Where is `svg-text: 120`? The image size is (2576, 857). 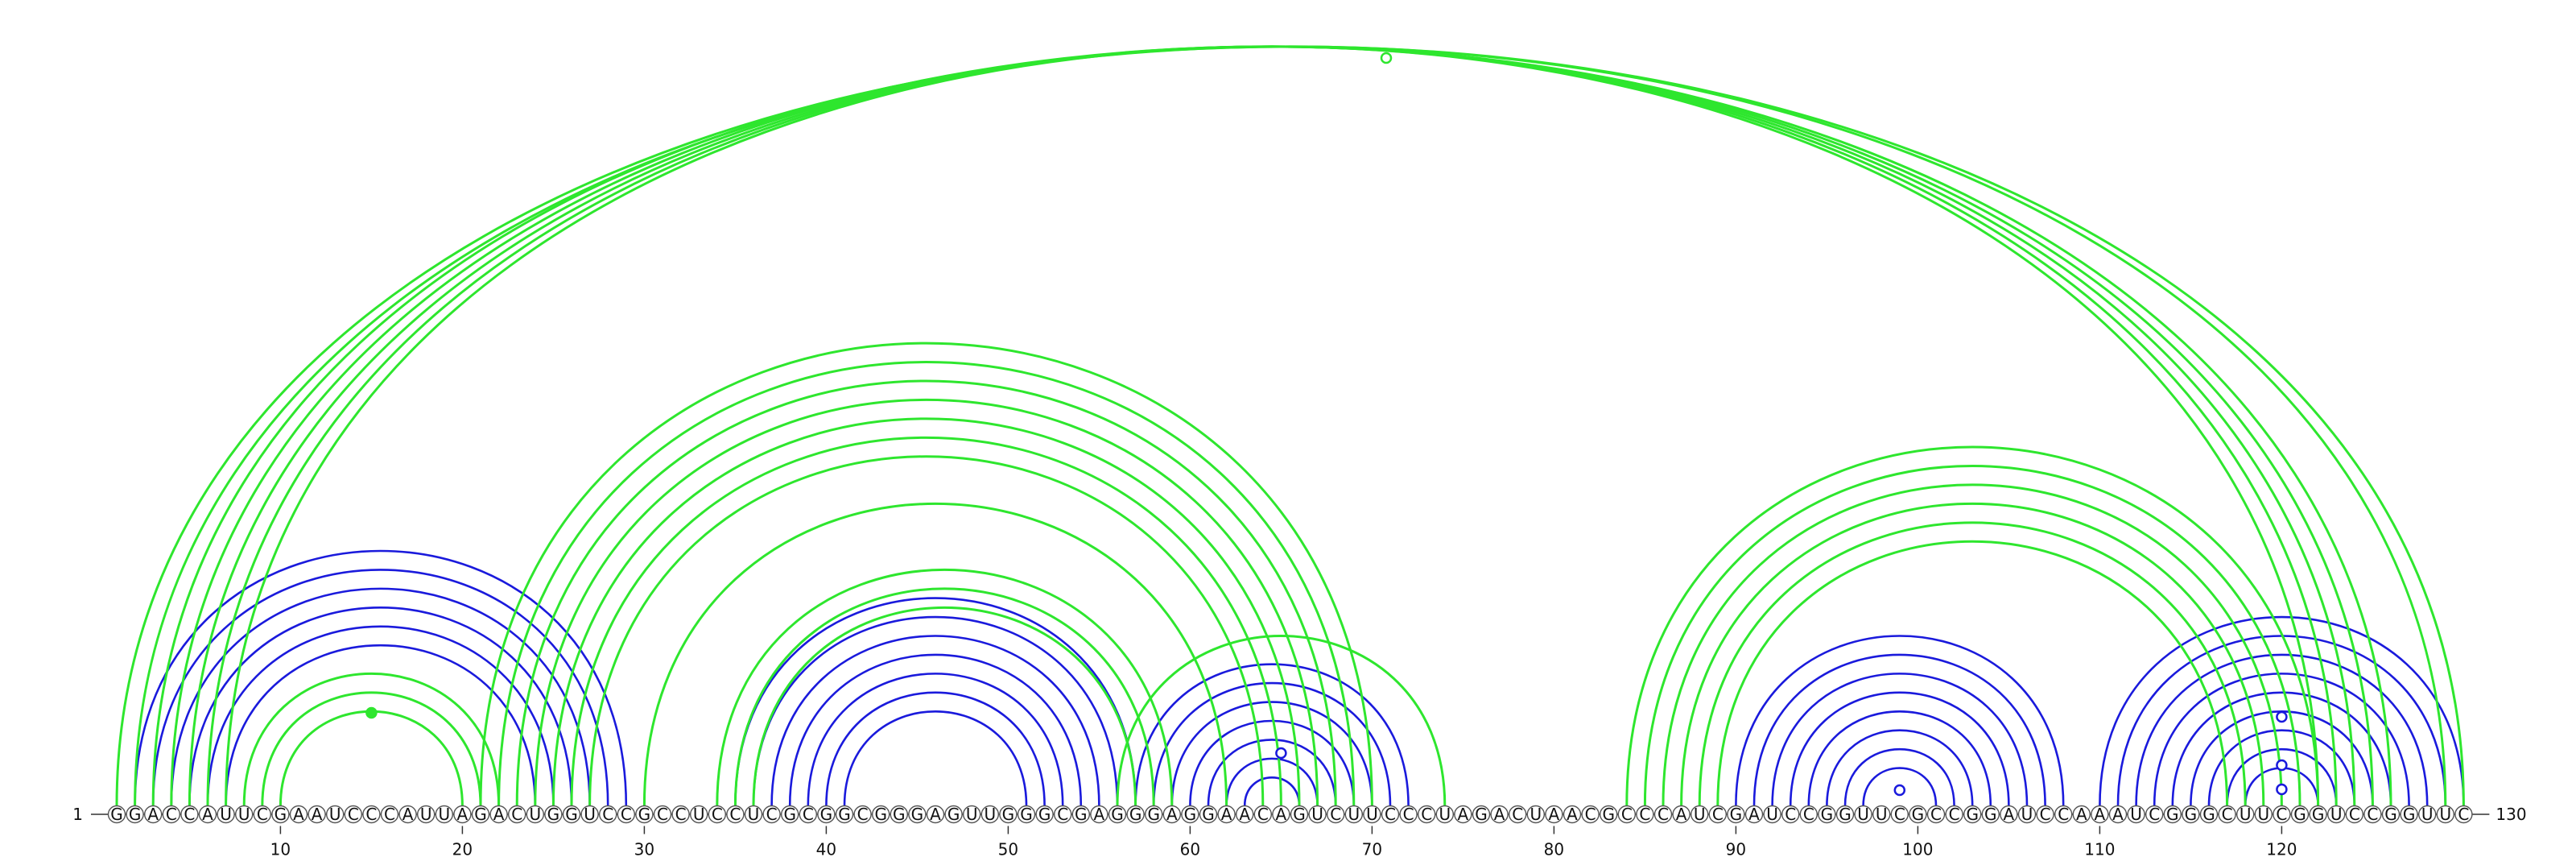
svg-text: 120 is located at coordinates (2281, 849).